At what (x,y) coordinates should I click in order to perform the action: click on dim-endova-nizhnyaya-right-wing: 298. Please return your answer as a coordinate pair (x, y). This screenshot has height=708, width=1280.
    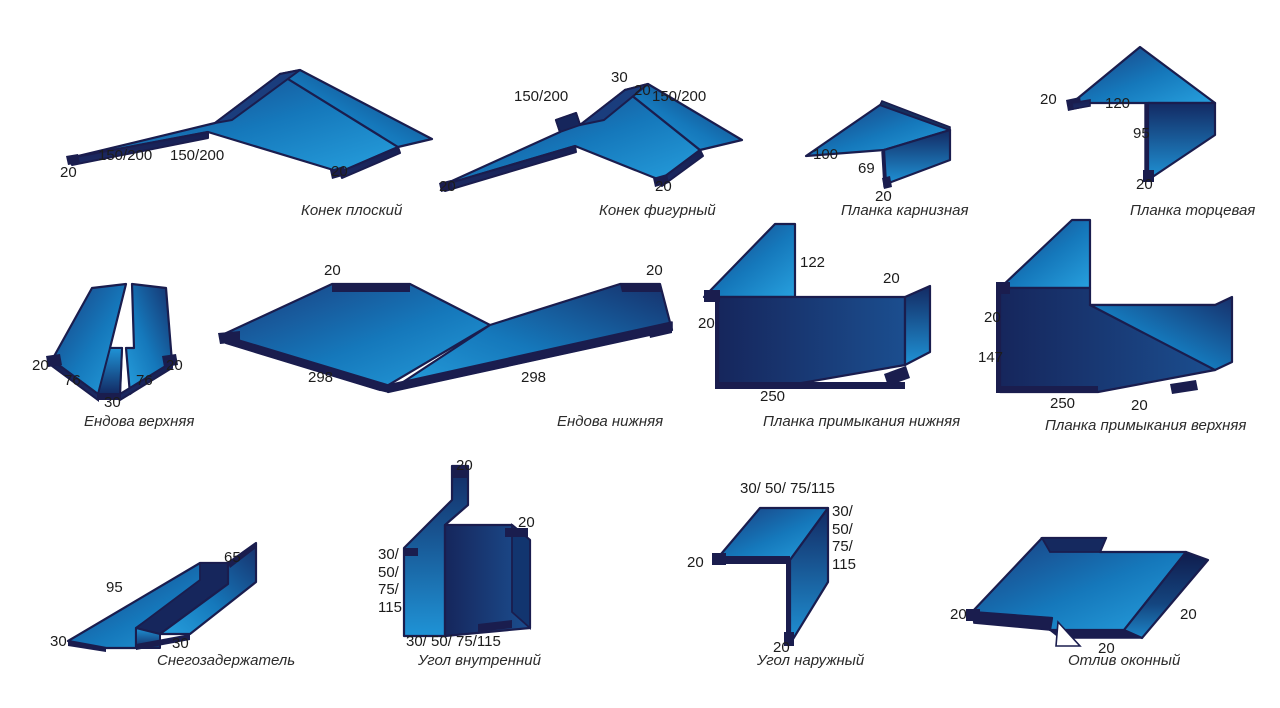
    Looking at the image, I should click on (534, 377).